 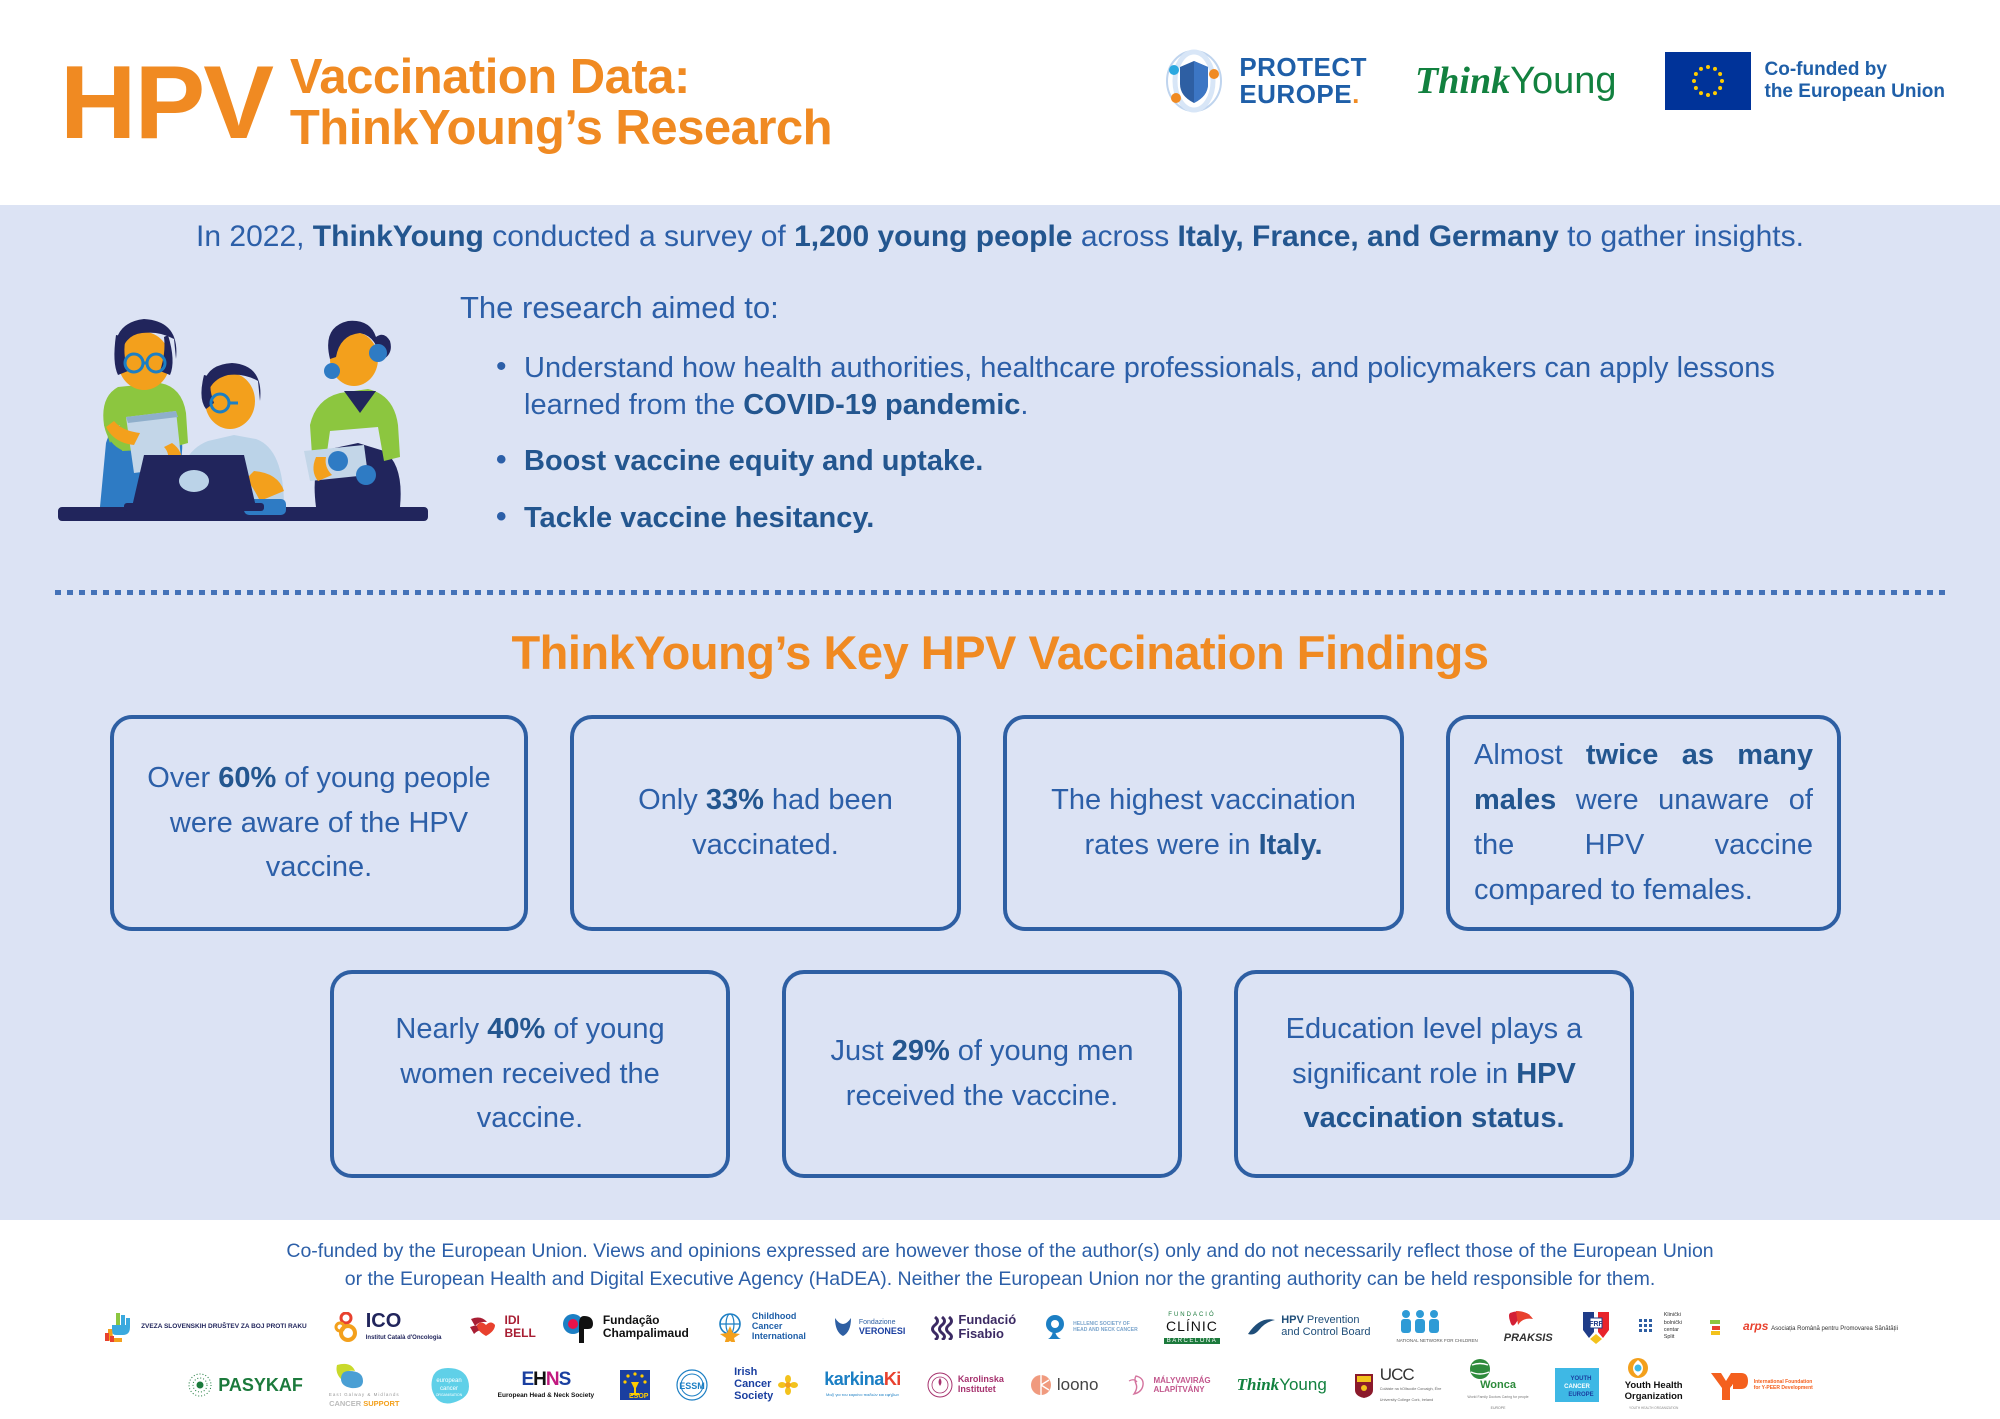 I want to click on frf-ribbon-icon: FRF, so click(x=1596, y=1327).